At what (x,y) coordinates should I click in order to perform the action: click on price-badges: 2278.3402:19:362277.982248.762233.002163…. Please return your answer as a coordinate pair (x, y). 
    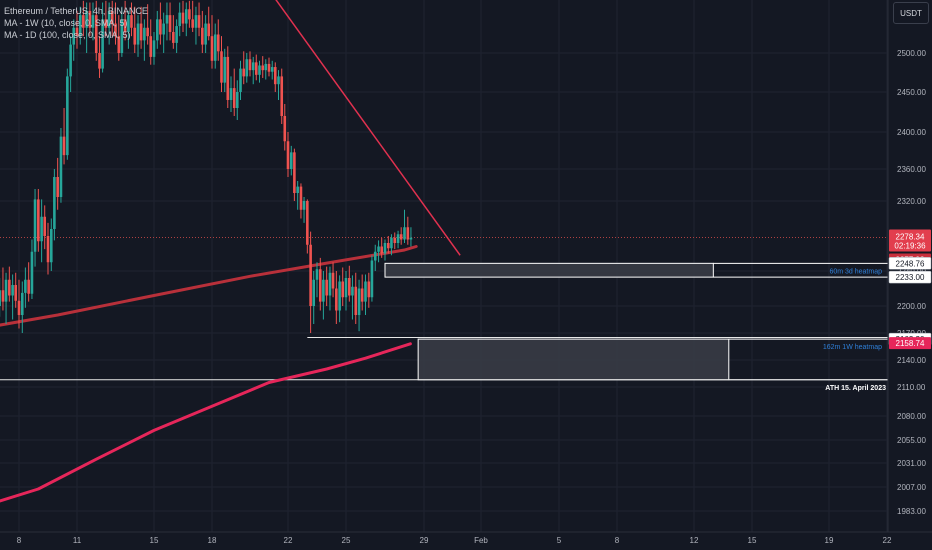
    Looking at the image, I should click on (910, 289).